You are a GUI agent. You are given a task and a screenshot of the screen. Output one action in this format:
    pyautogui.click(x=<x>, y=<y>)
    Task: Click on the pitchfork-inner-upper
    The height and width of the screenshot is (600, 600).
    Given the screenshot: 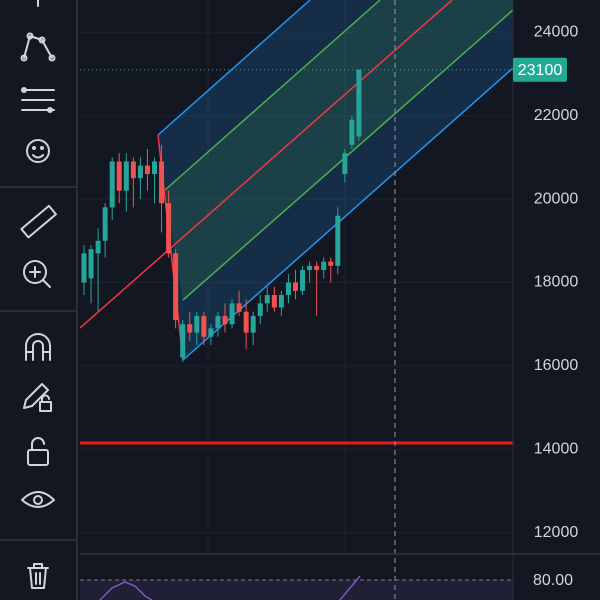 What is the action you would take?
    pyautogui.click(x=272, y=95)
    